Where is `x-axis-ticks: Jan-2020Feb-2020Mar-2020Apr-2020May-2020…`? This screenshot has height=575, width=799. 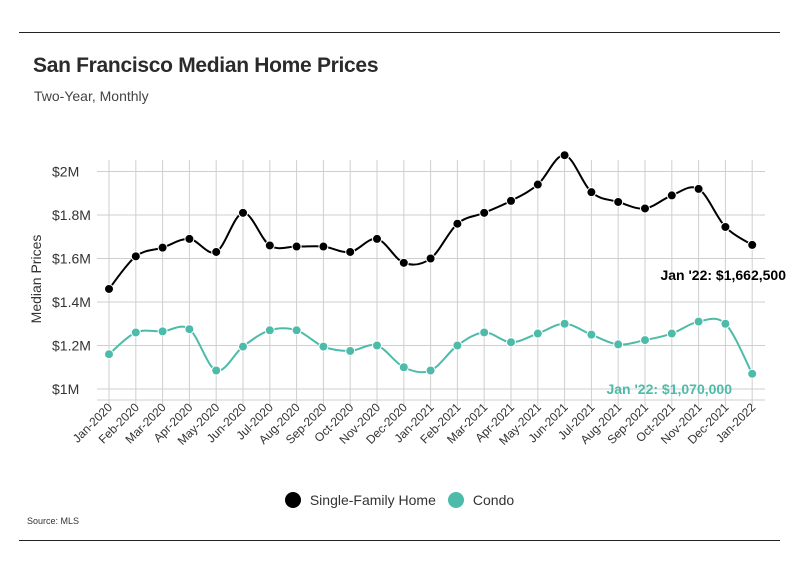
x-axis-ticks: Jan-2020Feb-2020Mar-2020Apr-2020May-2020… is located at coordinates (414, 424).